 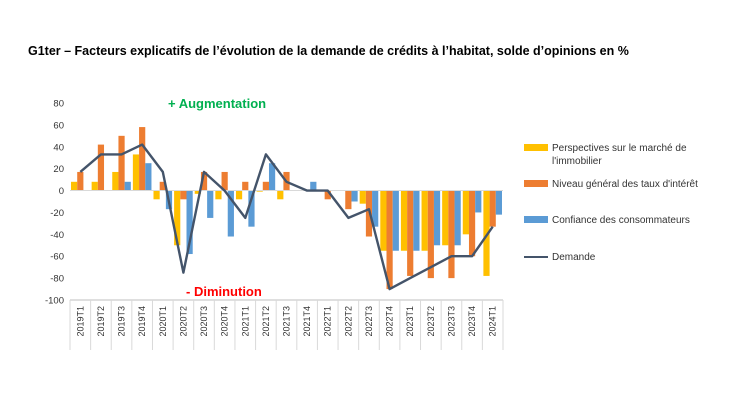 What do you see at coordinates (101, 167) in the screenshot?
I see `bar-1-2019T2` at bounding box center [101, 167].